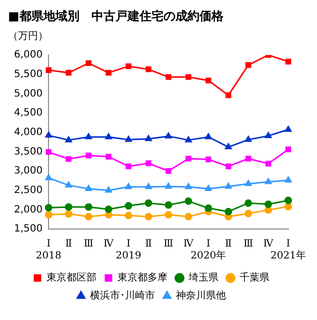 The width and height of the screenshot is (317, 320). I want to click on y-tick-label: 2,000, so click(28, 210).